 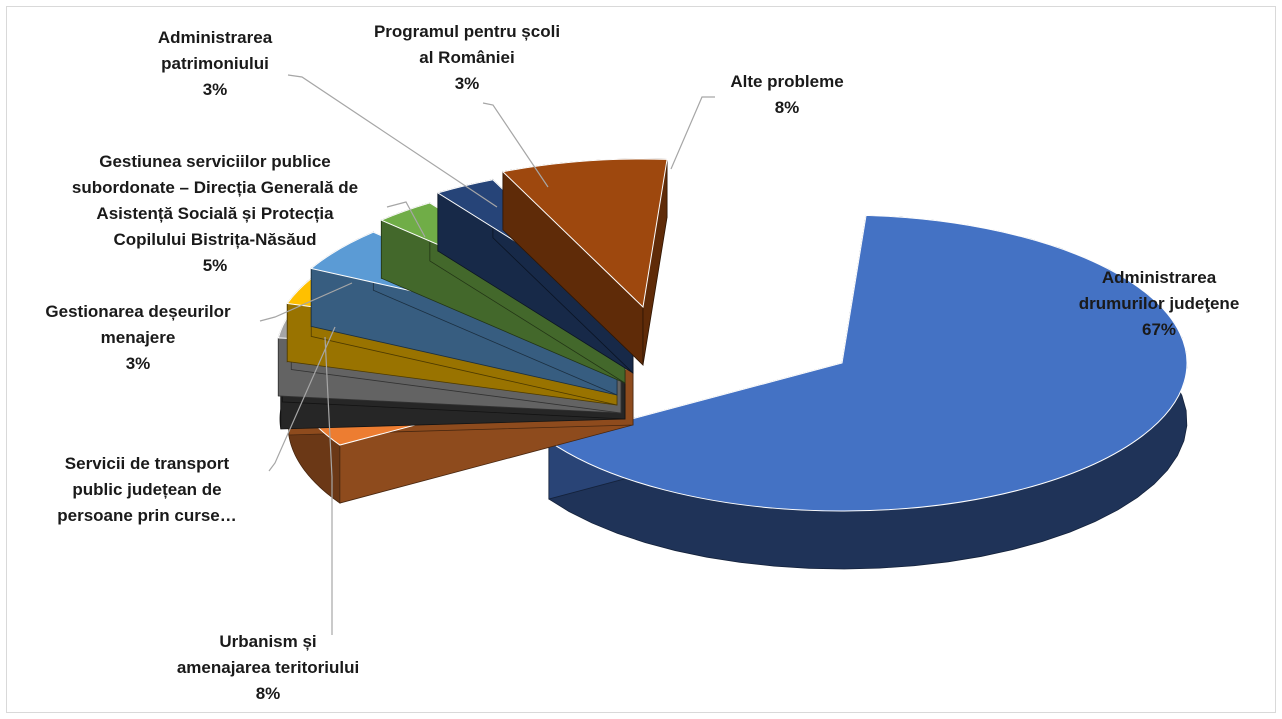 What do you see at coordinates (215, 213) in the screenshot?
I see `slice-label: Asistență Socială și Protecția` at bounding box center [215, 213].